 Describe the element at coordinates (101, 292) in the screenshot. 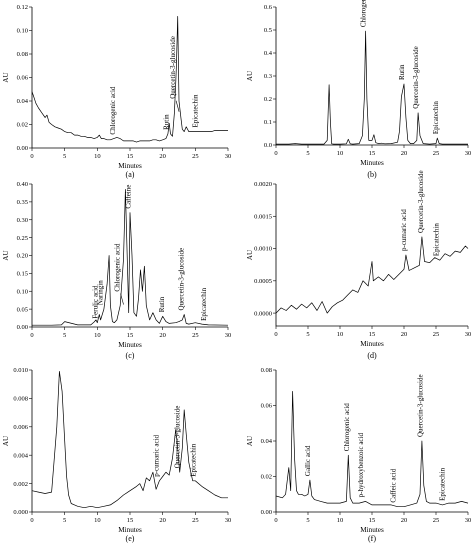

I see `peak-annotation: Naringin` at that location.